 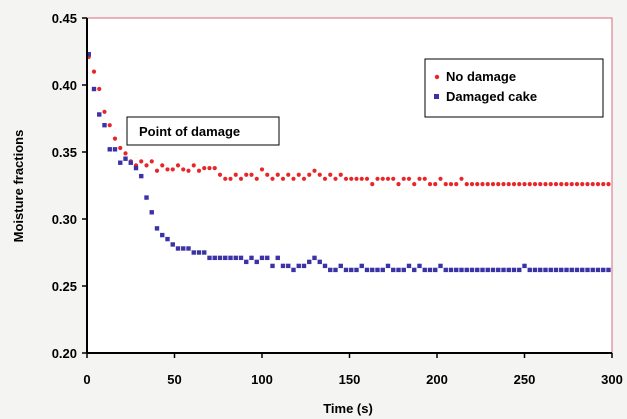 I want to click on y-tick-label: 0.45, so click(x=64, y=18).